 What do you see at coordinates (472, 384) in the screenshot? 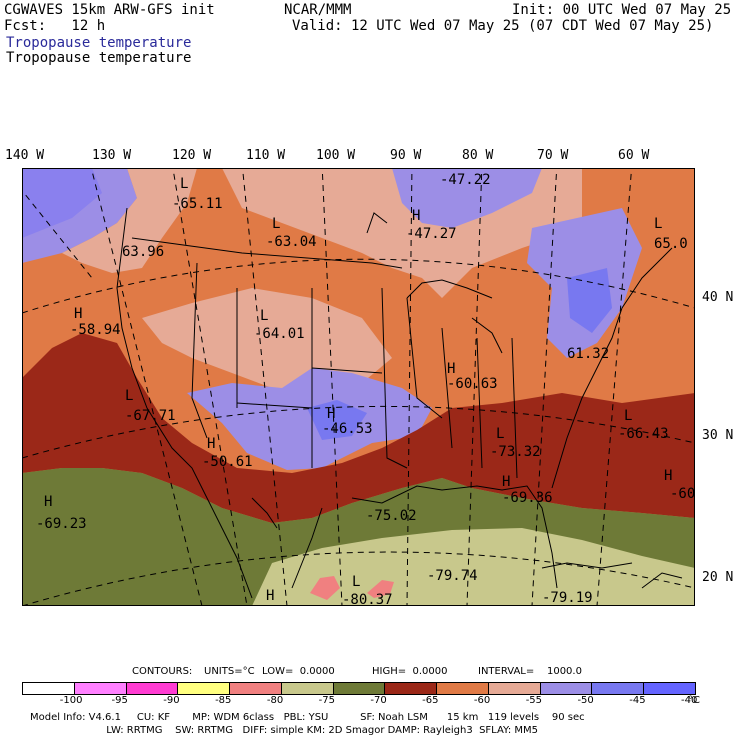
I see `extremum-value: -60.63` at bounding box center [472, 384].